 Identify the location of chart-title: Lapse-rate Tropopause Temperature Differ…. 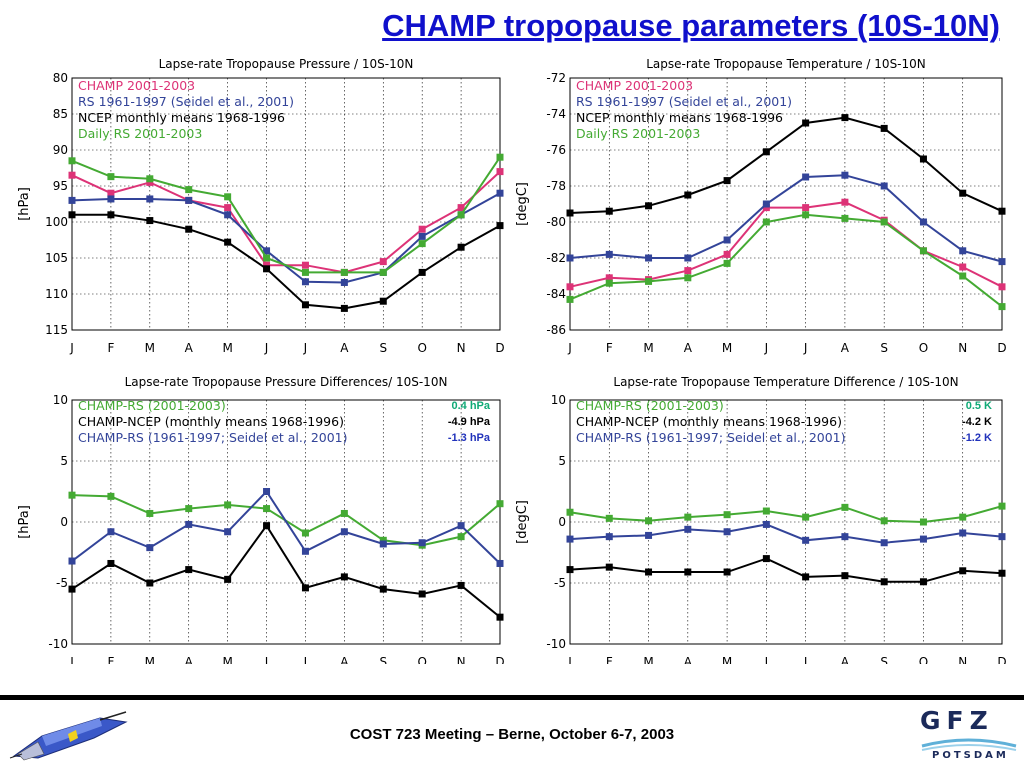
(785, 382).